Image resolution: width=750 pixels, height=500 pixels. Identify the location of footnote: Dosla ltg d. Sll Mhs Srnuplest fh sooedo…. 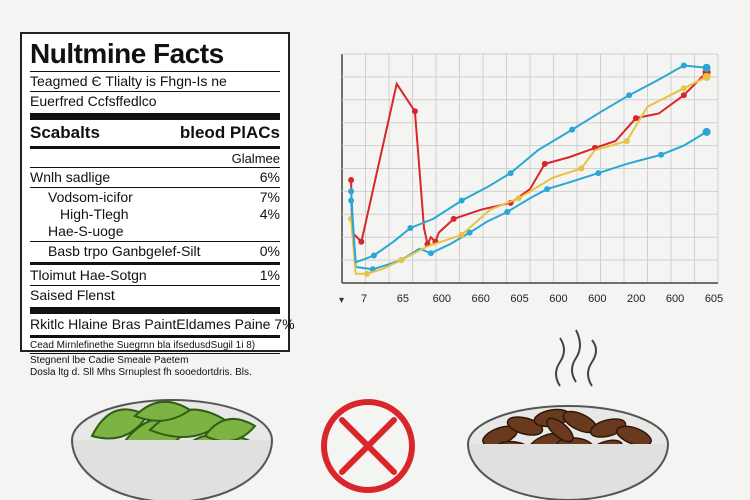
(141, 372).